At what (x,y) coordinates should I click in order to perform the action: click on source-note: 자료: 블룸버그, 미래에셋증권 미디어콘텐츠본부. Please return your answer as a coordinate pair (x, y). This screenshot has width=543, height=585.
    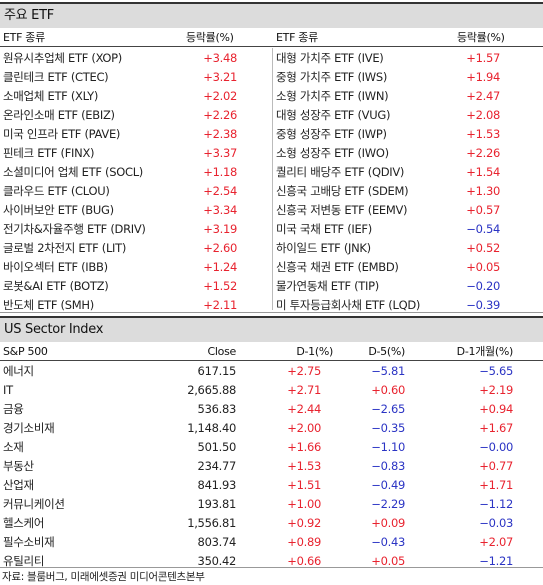
    Looking at the image, I should click on (103, 577).